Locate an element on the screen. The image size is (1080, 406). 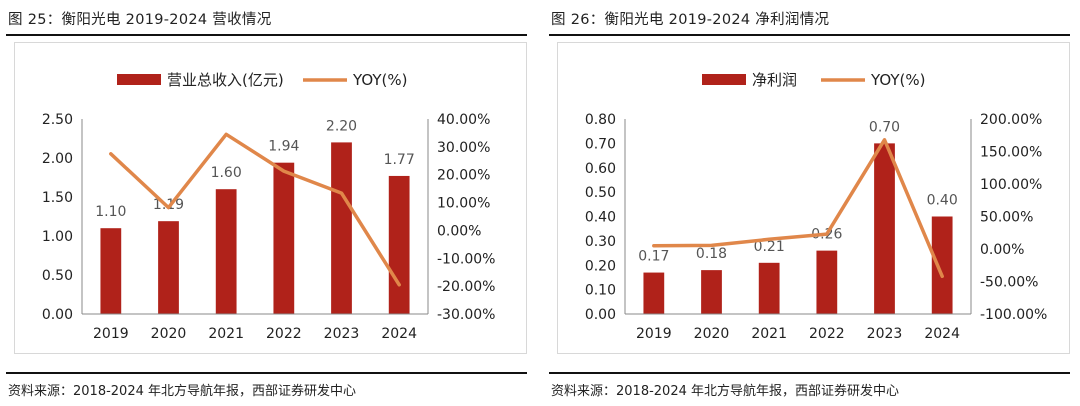
y-left-tick-label: 0.10 is located at coordinates (600, 291).